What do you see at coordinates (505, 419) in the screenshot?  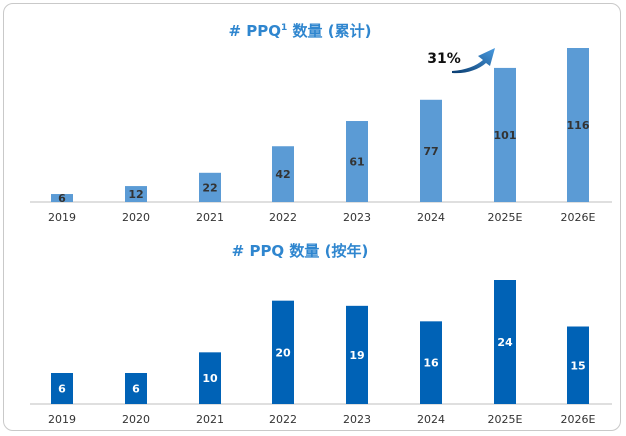 I see `bottom-tick-label-2025E: 2025E` at bounding box center [505, 419].